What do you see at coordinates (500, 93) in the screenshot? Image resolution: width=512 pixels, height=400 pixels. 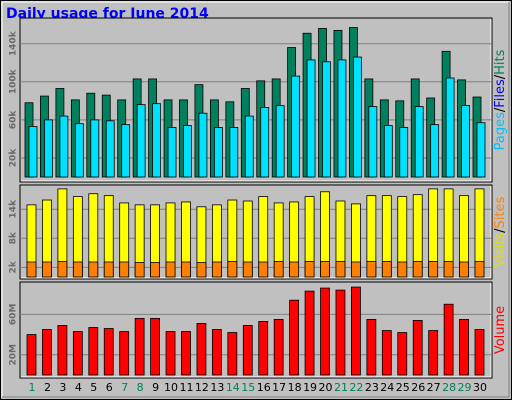 I see `side-label-part: Files` at bounding box center [500, 93].